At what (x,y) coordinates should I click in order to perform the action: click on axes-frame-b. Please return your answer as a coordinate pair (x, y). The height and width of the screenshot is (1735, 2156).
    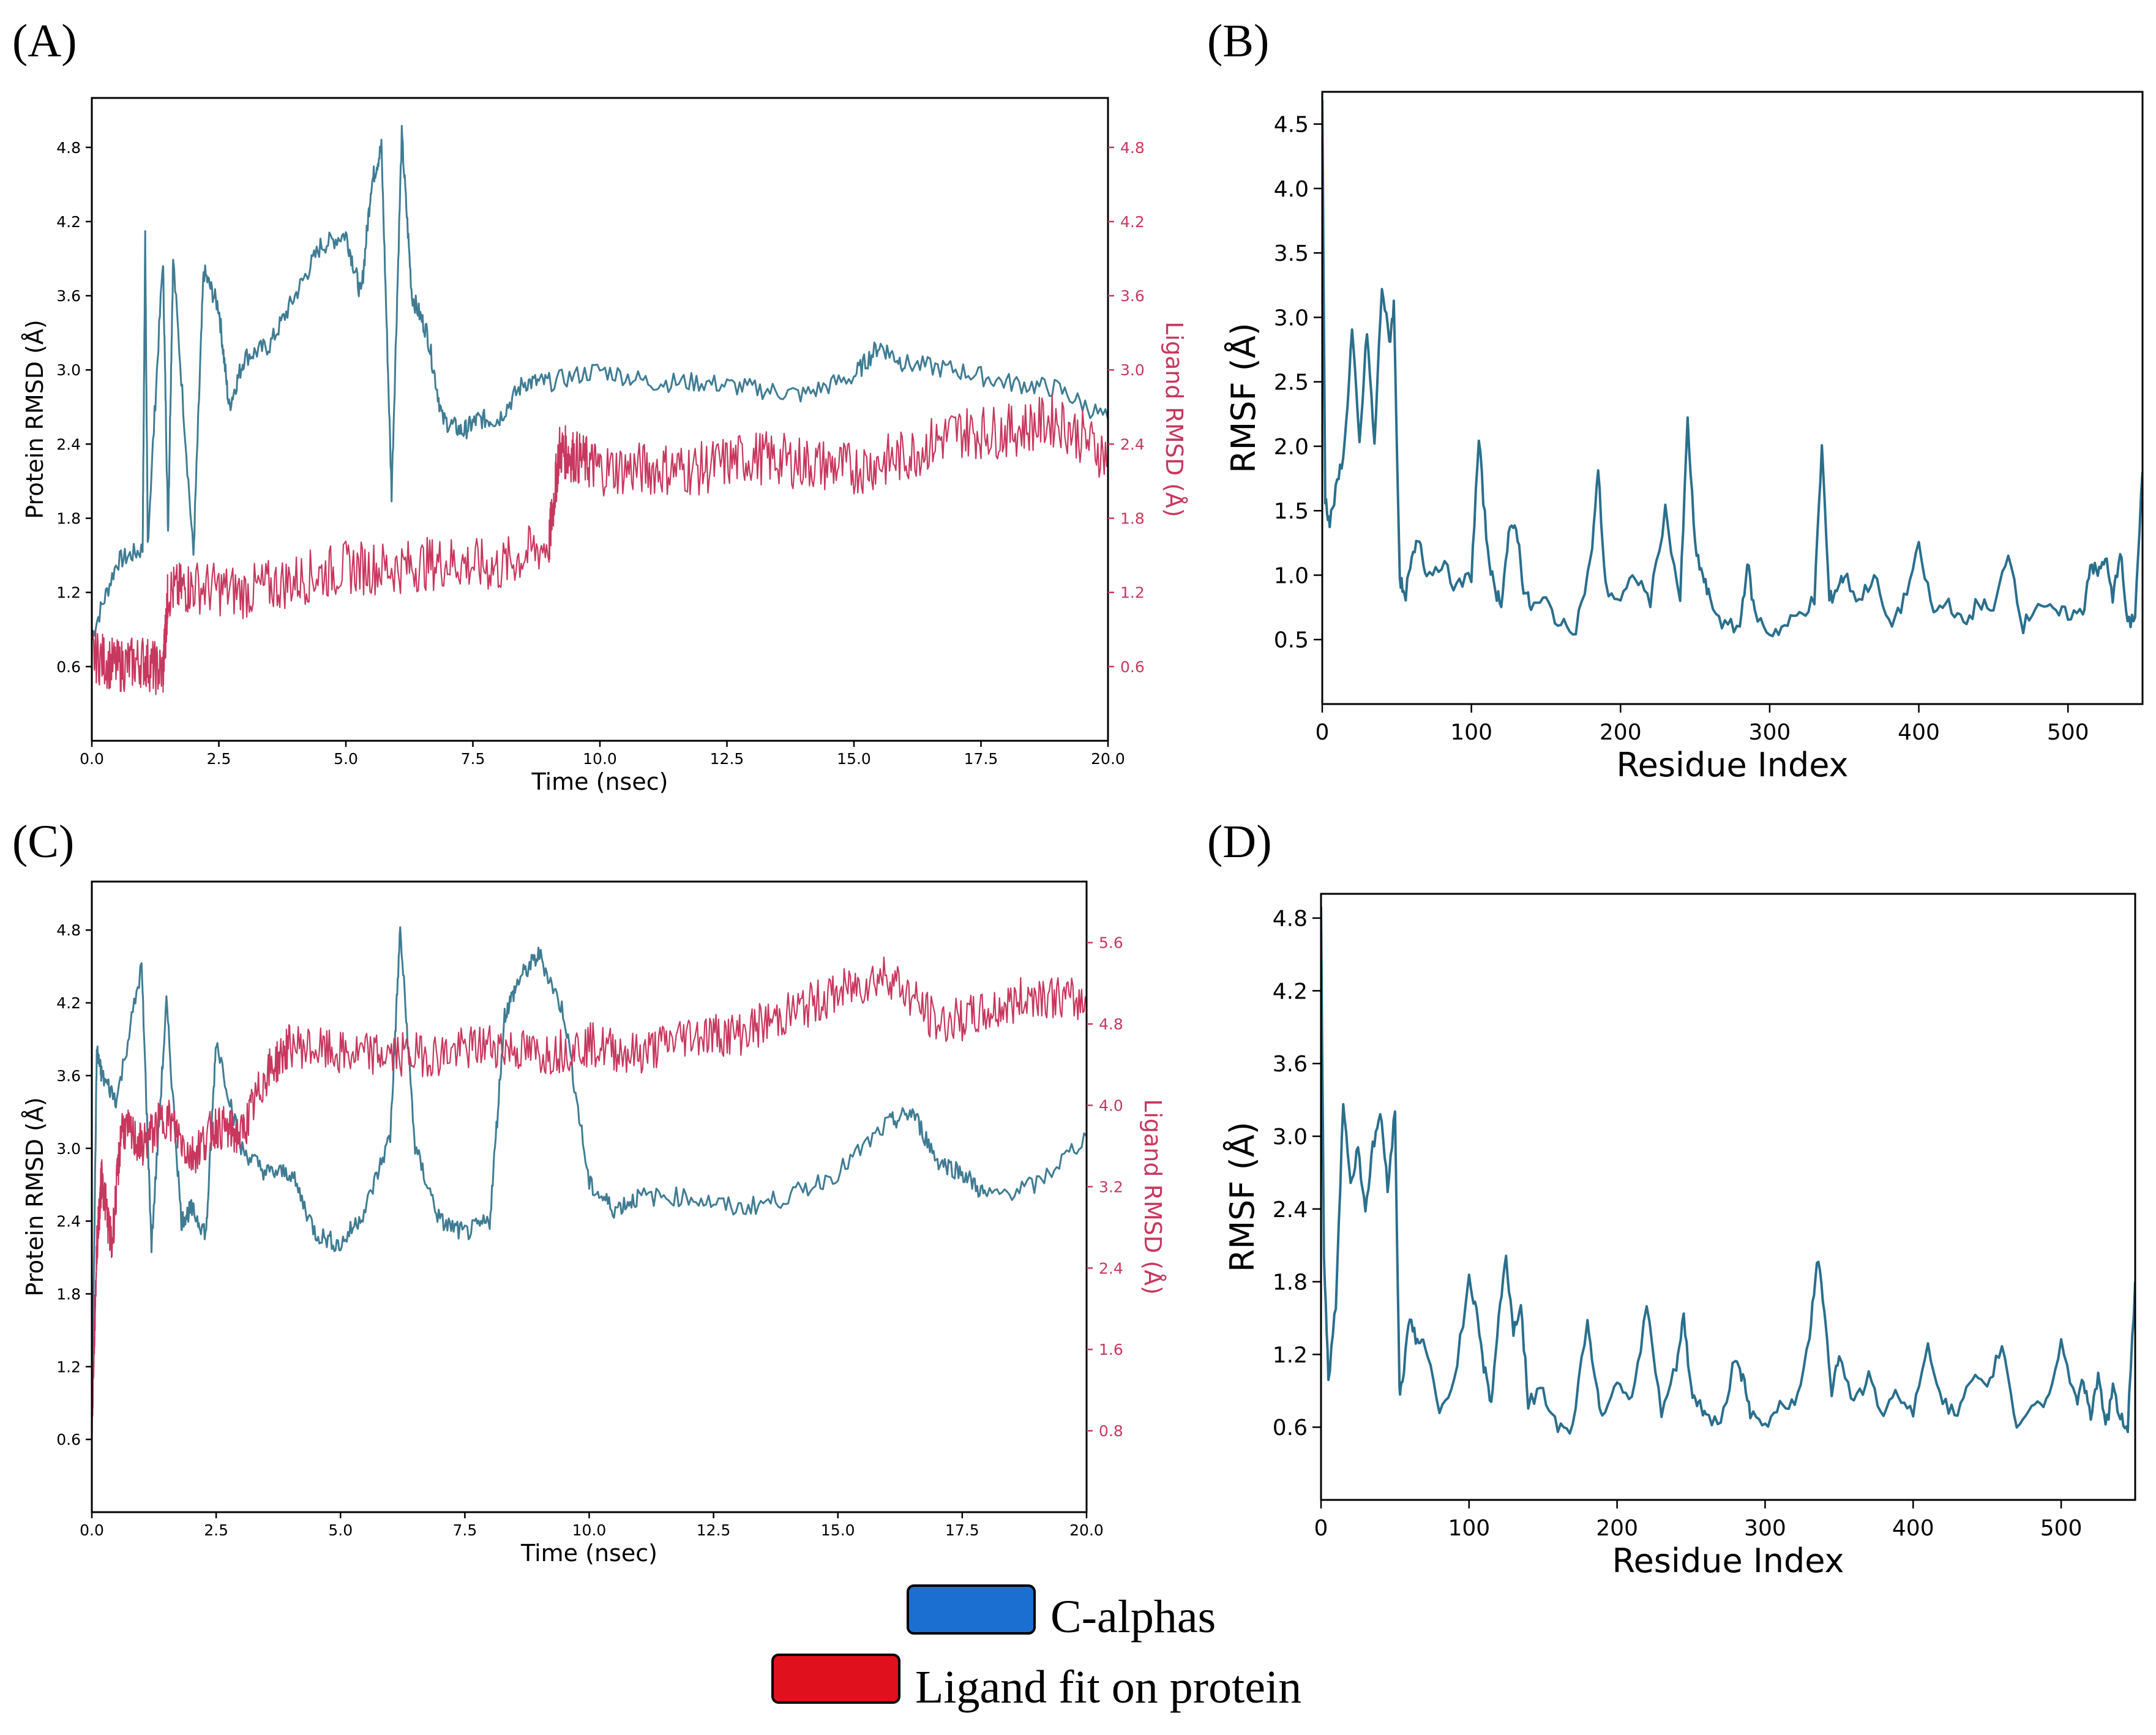
    Looking at the image, I should click on (1733, 398).